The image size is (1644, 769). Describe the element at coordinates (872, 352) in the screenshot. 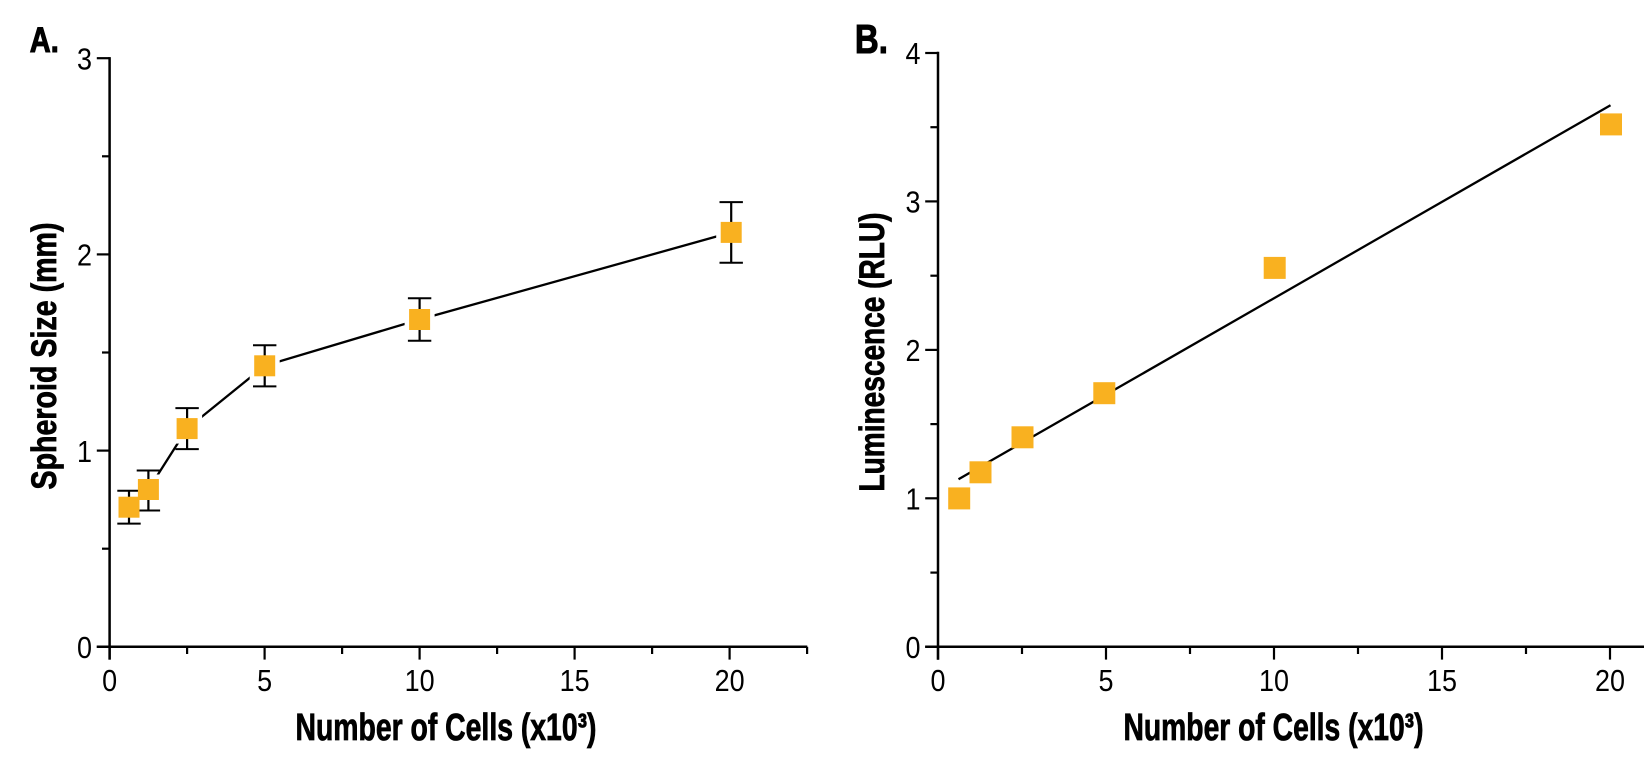

I see `svg-text: Luminescence (RLU)` at that location.